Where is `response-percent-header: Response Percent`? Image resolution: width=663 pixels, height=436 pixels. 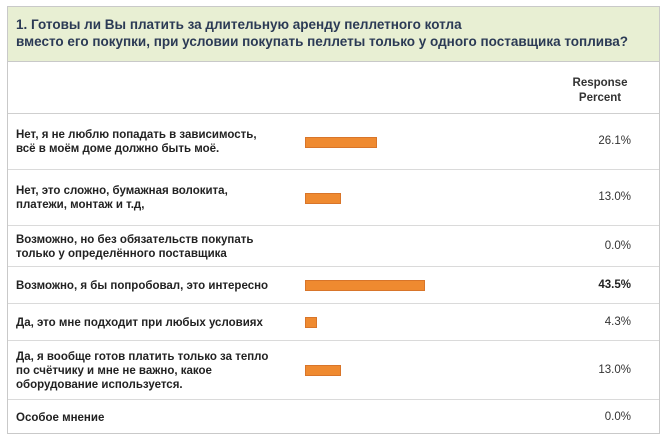
response-percent-header: Response Percent is located at coordinates (600, 91).